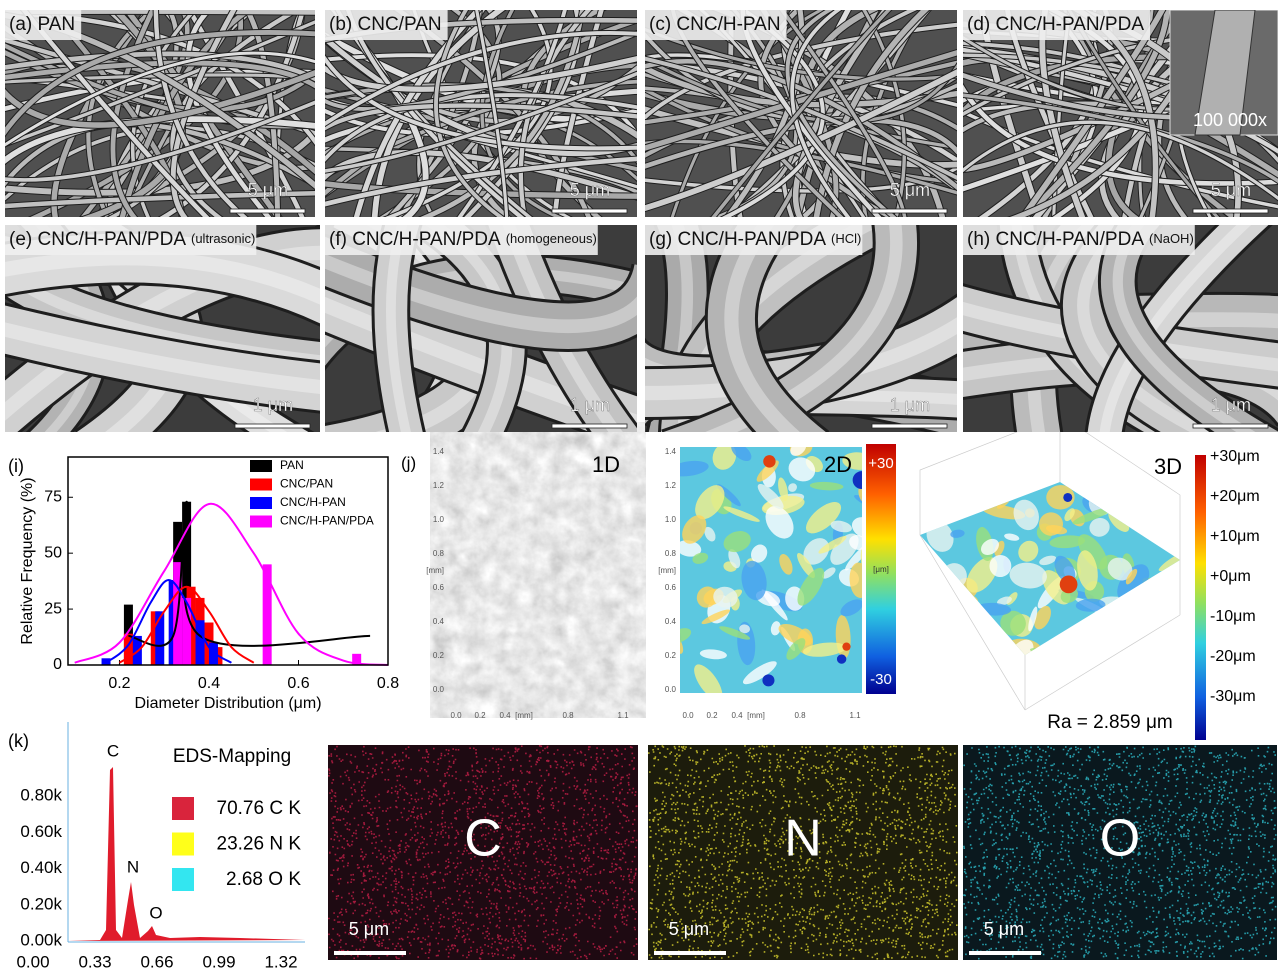 This screenshot has width=1282, height=977. Describe the element at coordinates (223, 238) in the screenshot. I see `panel-condition: (ultrasonic)` at that location.